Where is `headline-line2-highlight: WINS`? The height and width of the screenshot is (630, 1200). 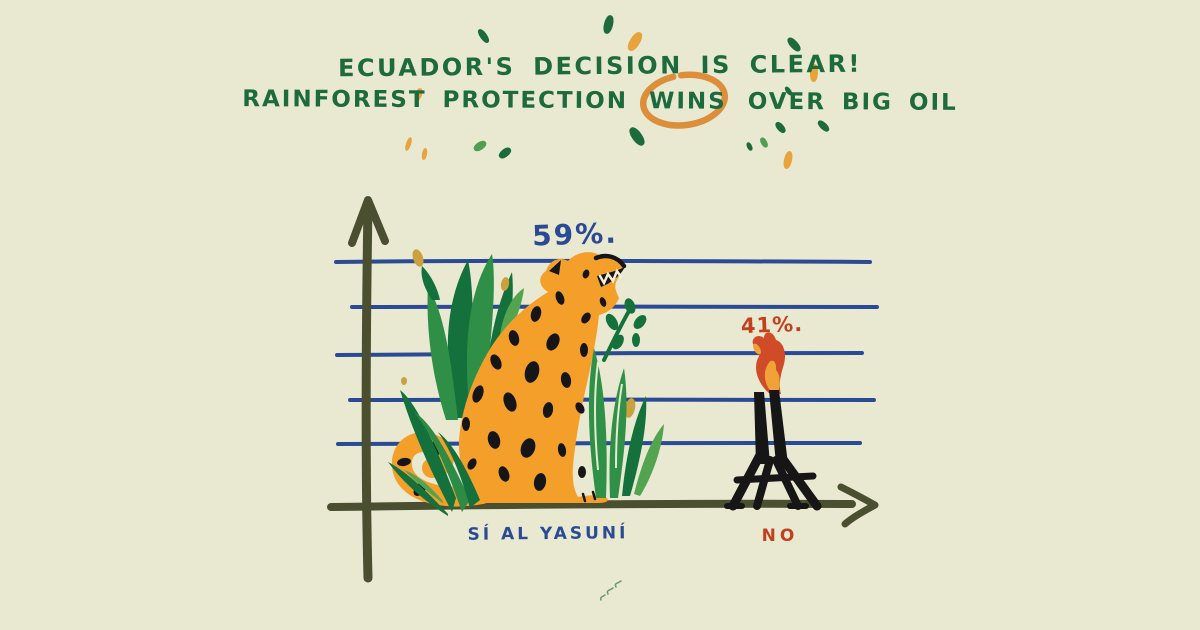
headline-line2-highlight: WINS is located at coordinates (687, 101).